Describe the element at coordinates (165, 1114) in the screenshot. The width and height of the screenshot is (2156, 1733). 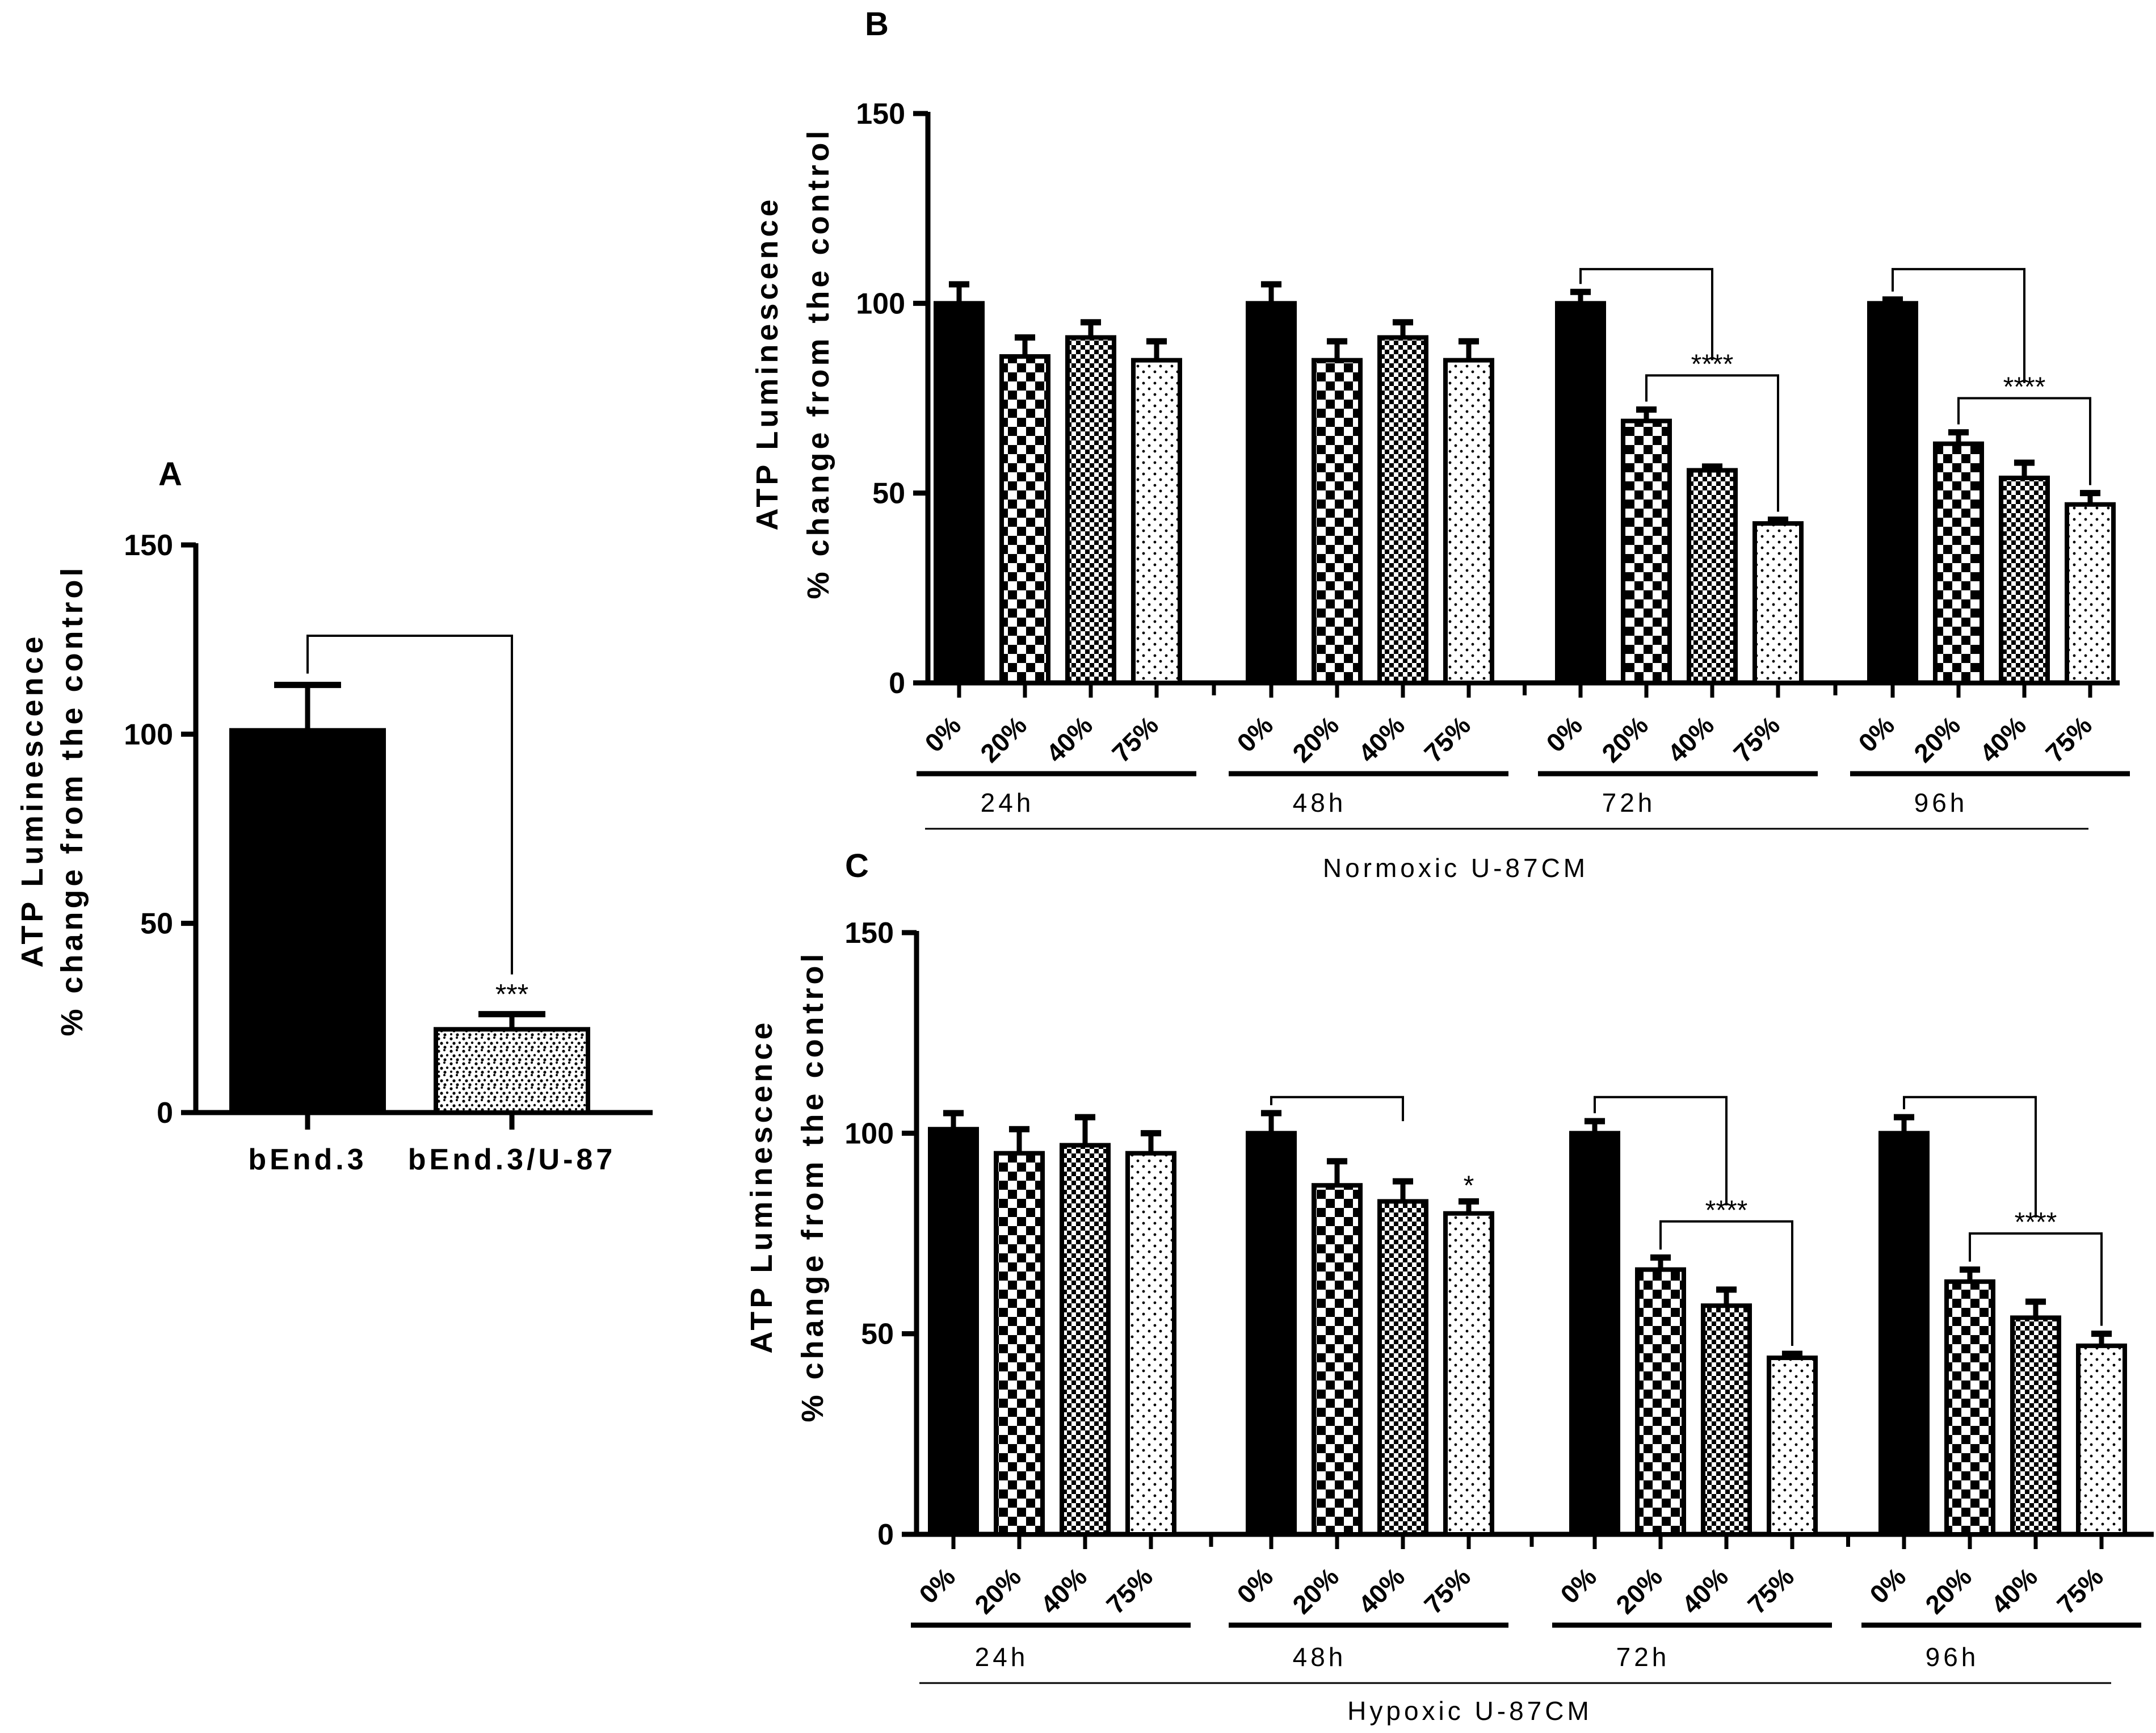
I see `panel-a-y-tick-label: 0` at that location.